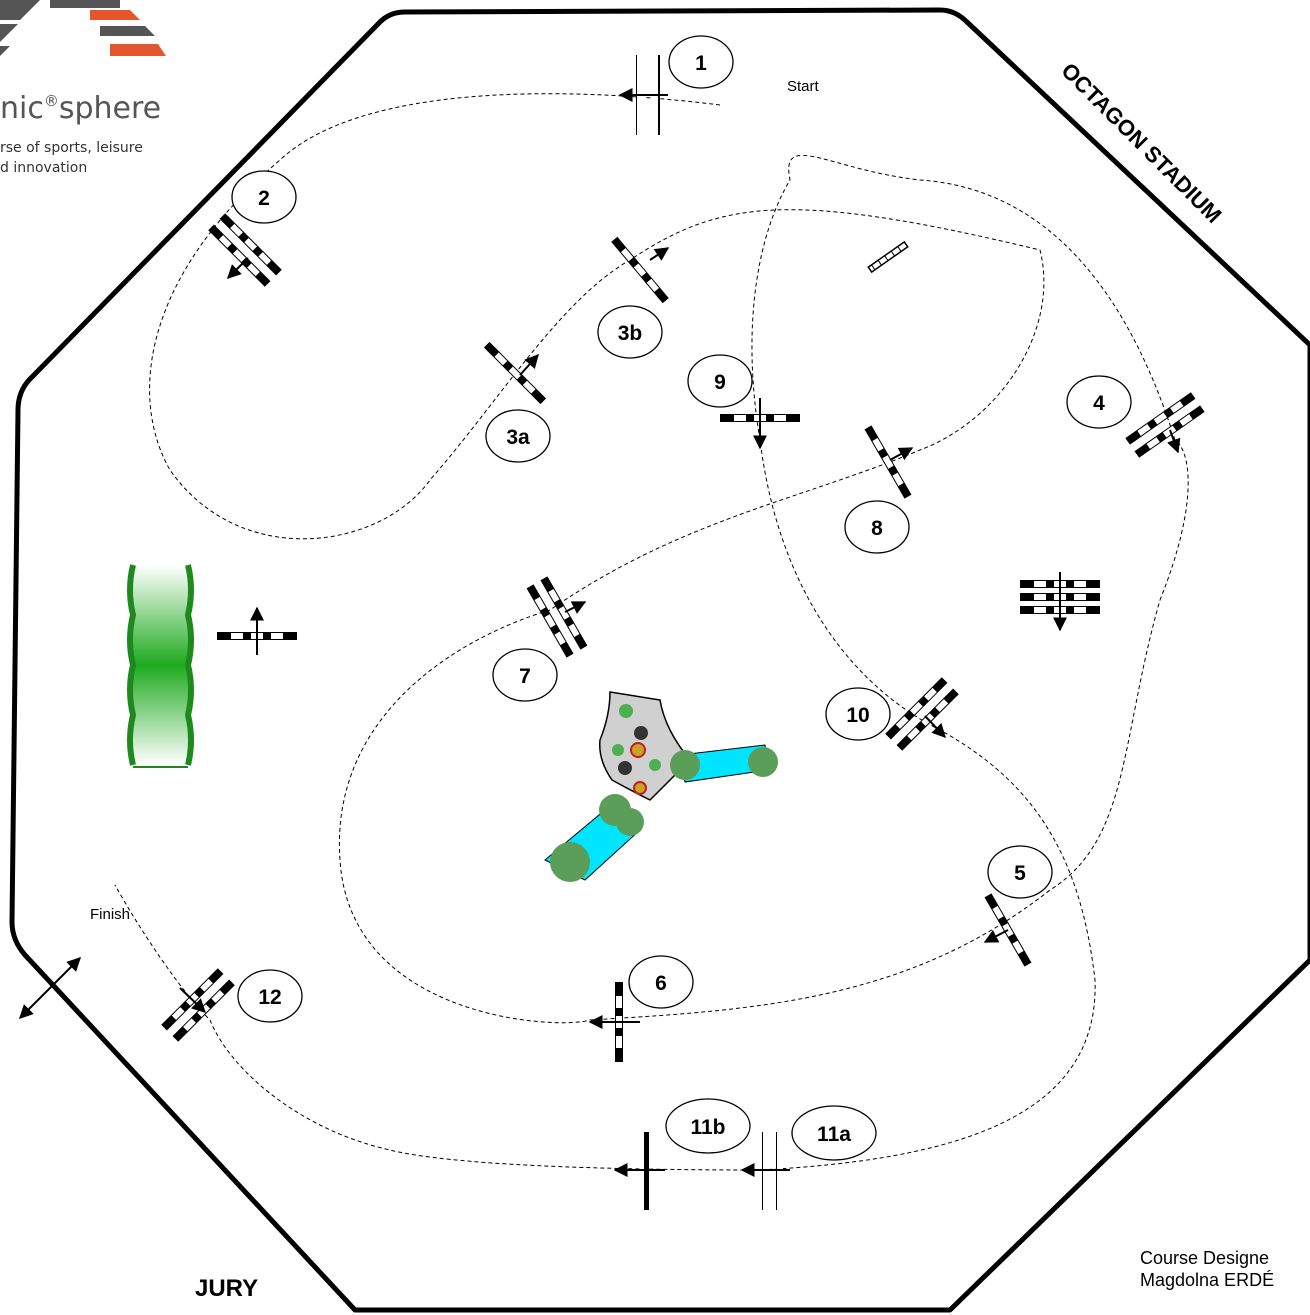  What do you see at coordinates (518, 437) in the screenshot?
I see `label-3a: 3a` at bounding box center [518, 437].